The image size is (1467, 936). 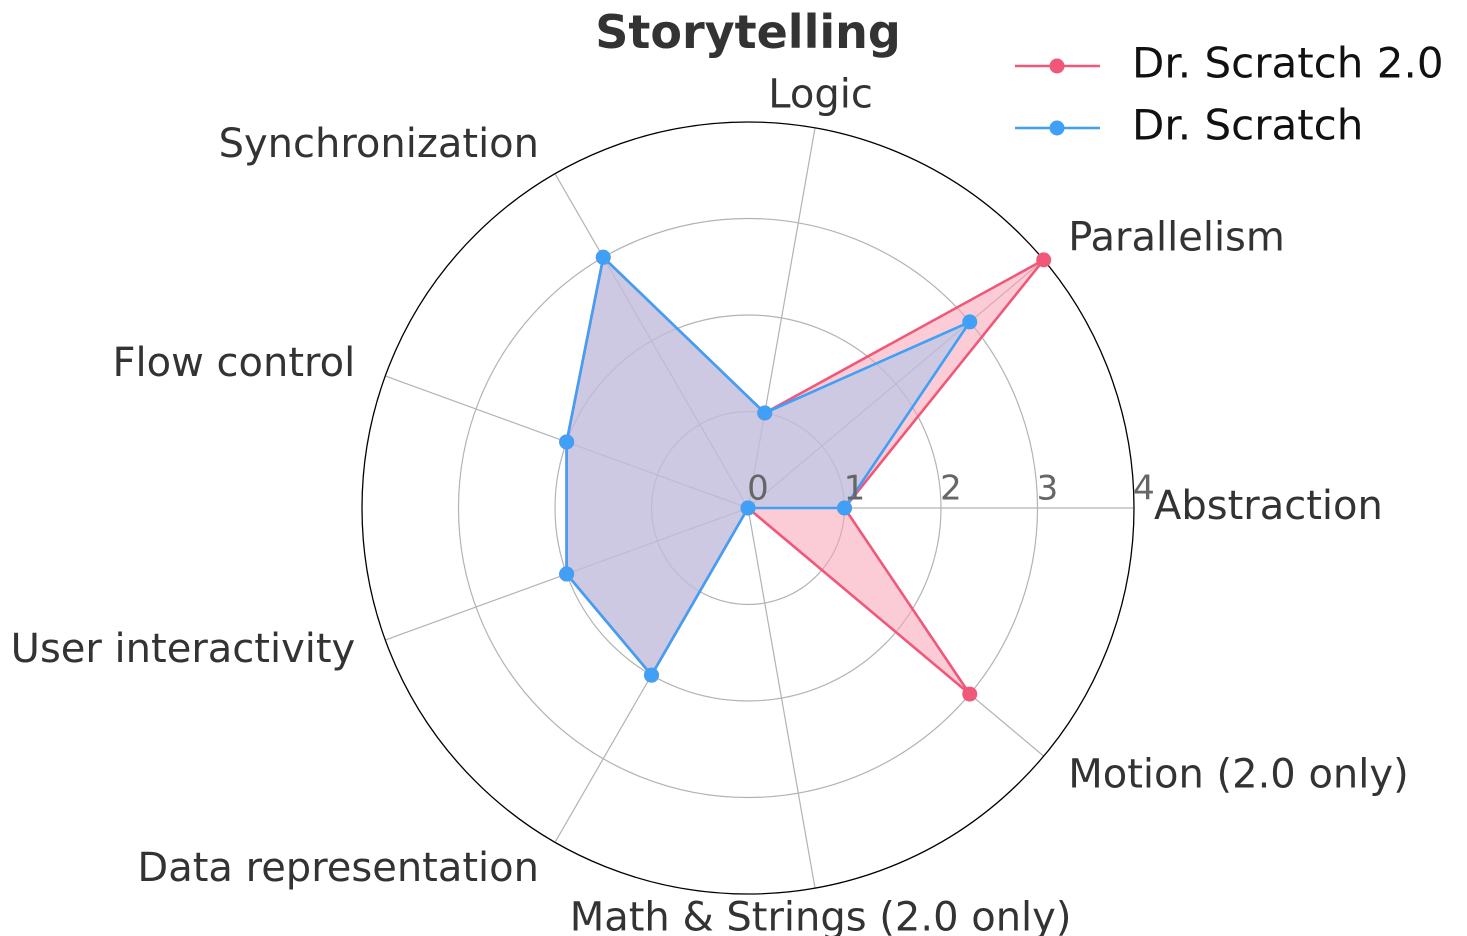 What do you see at coordinates (758, 489) in the screenshot?
I see `tick-label-0: 0` at bounding box center [758, 489].